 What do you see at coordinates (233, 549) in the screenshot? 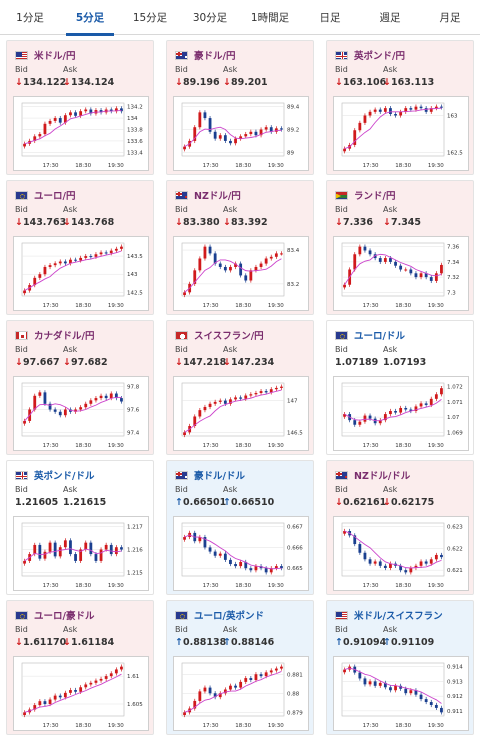
I see `plot-area` at bounding box center [233, 549].